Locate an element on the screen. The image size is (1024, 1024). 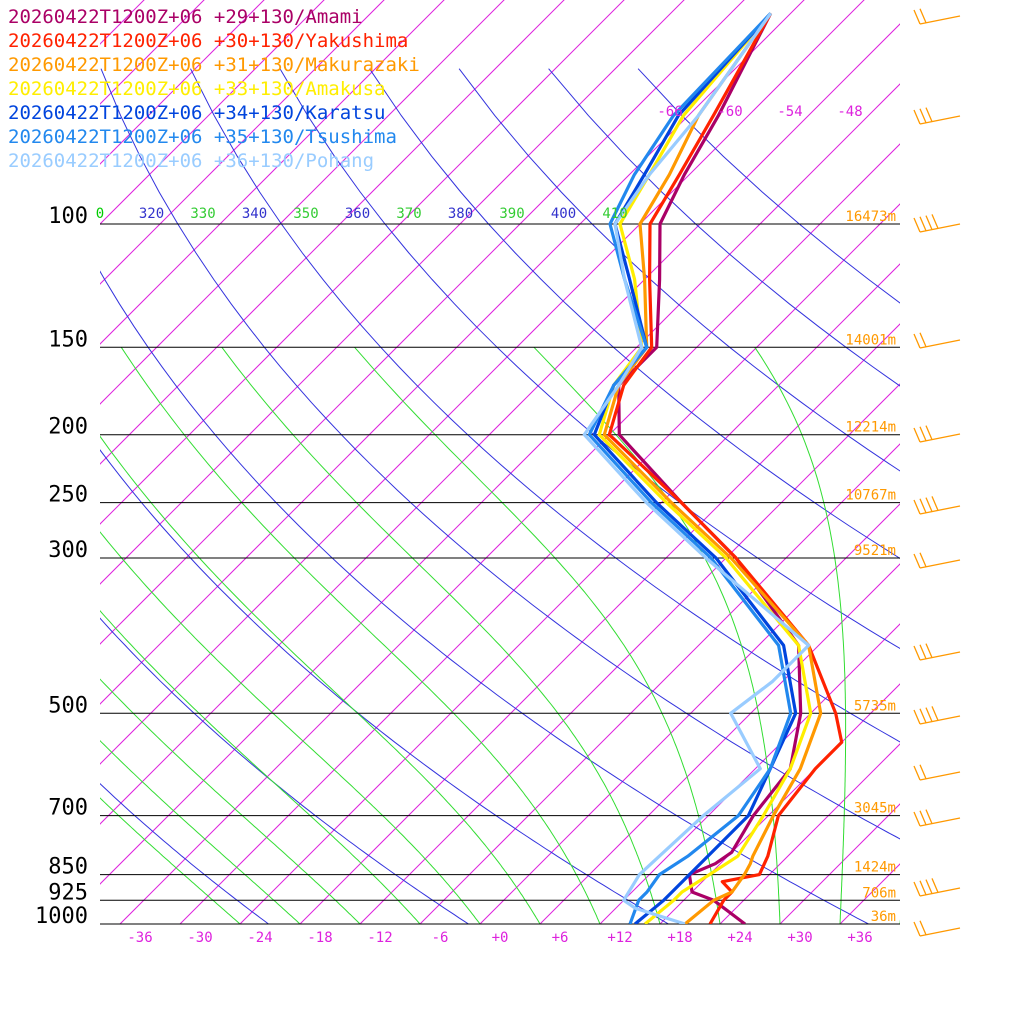
pressure-label: 500 is located at coordinates (68, 705).